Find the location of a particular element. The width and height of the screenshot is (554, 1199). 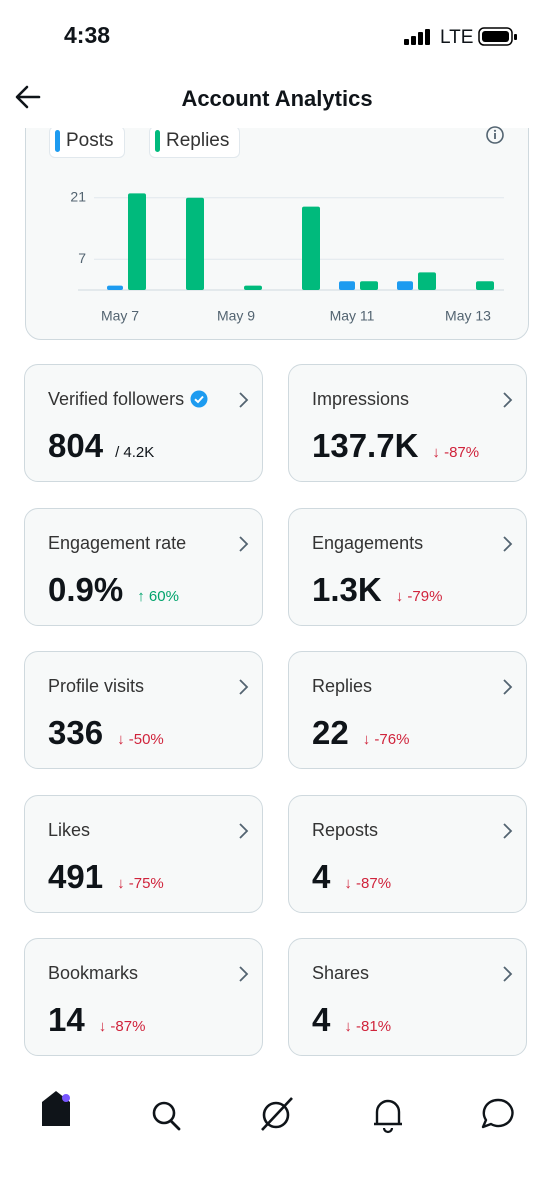

metric-label: Engagements is located at coordinates (367, 543).